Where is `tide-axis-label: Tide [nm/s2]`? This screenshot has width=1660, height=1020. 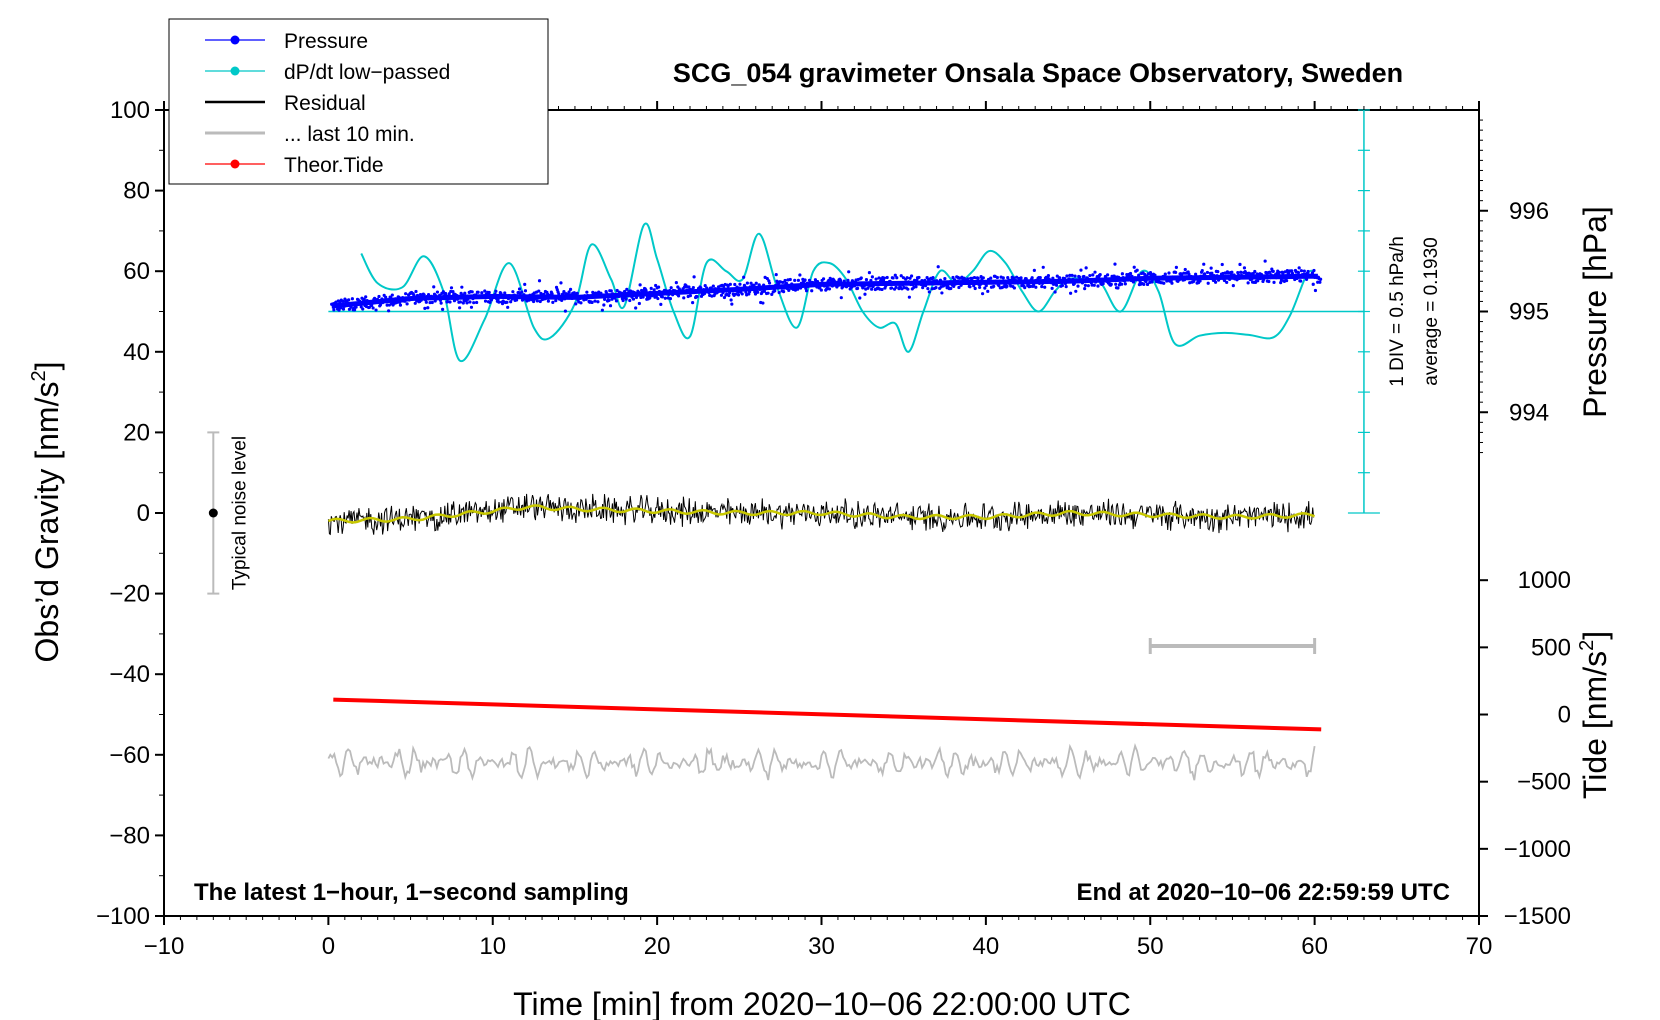 tide-axis-label: Tide [nm/s2] is located at coordinates (1594, 715).